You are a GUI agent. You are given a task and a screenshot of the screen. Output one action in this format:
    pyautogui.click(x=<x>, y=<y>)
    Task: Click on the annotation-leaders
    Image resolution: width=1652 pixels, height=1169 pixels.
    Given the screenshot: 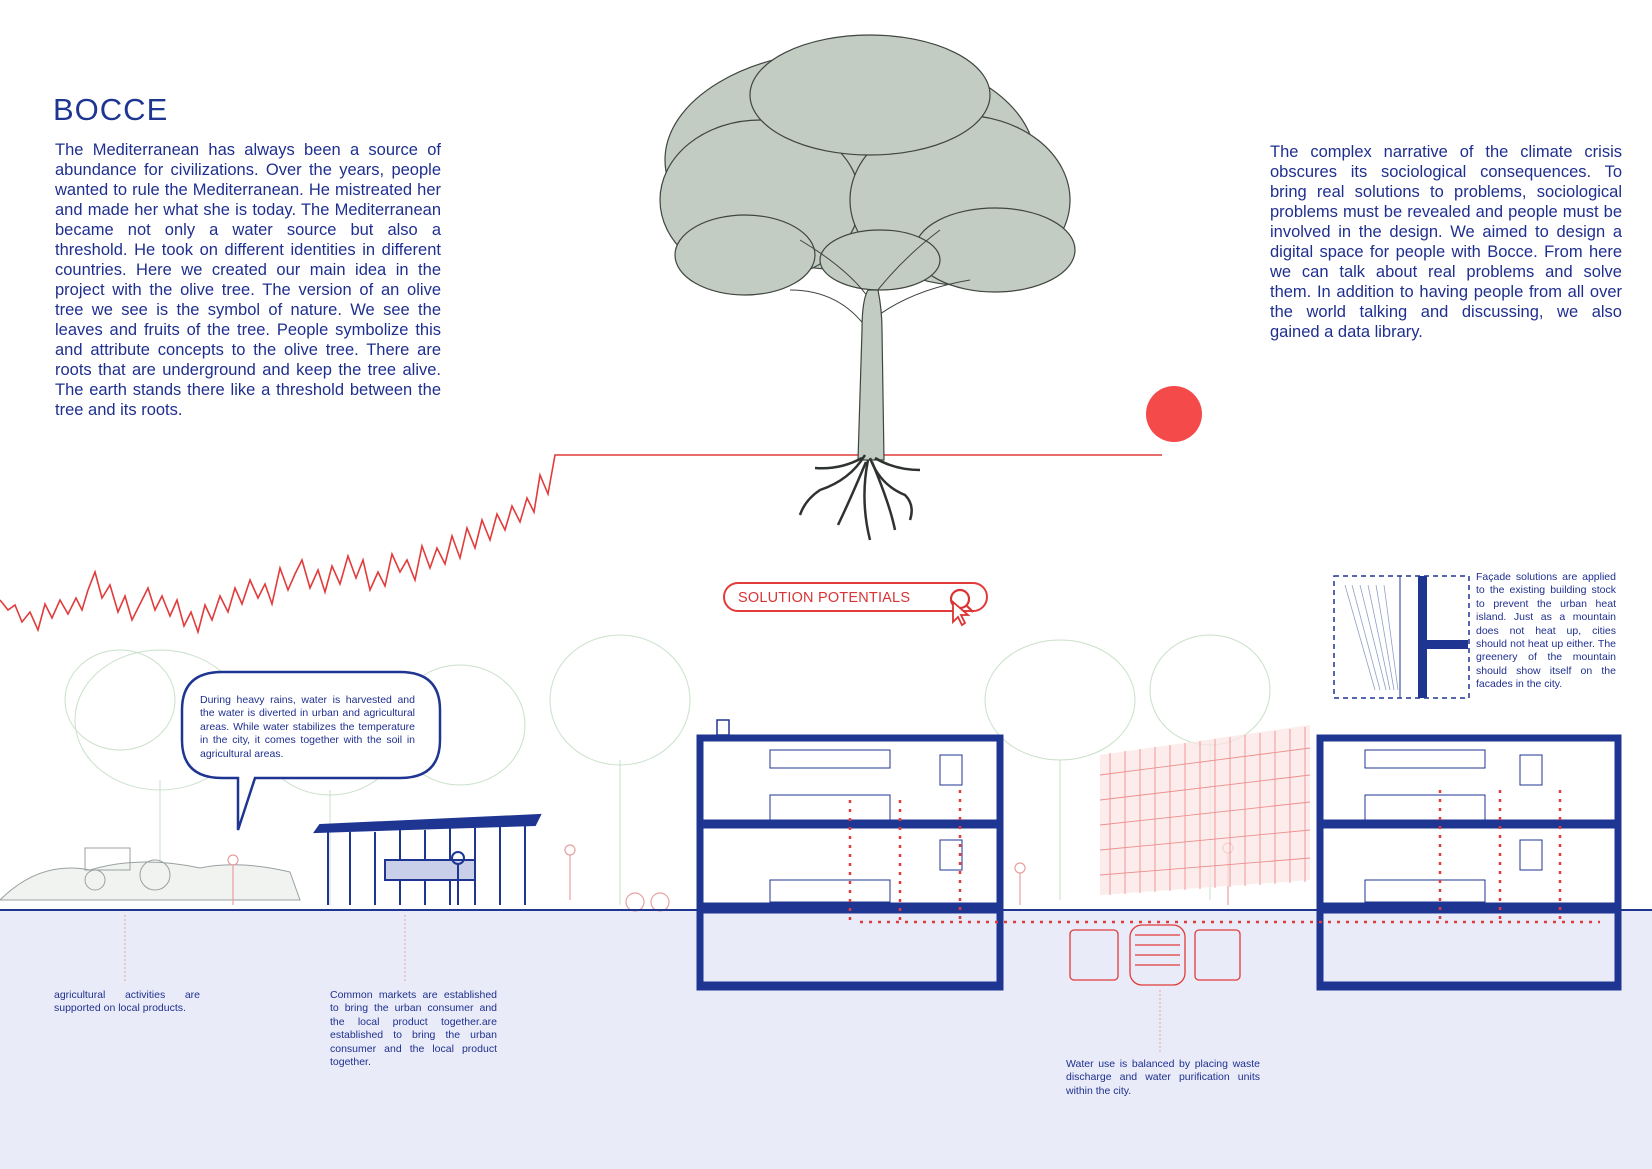 What is the action you would take?
    pyautogui.click(x=642, y=983)
    